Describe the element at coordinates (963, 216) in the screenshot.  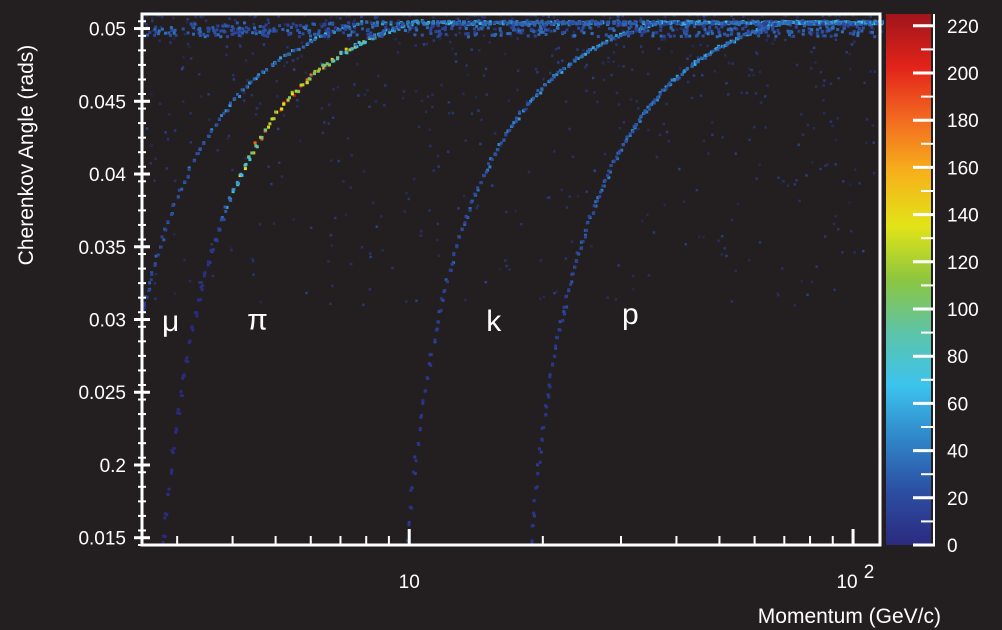
I see `colorbar-tick-label: 140` at that location.